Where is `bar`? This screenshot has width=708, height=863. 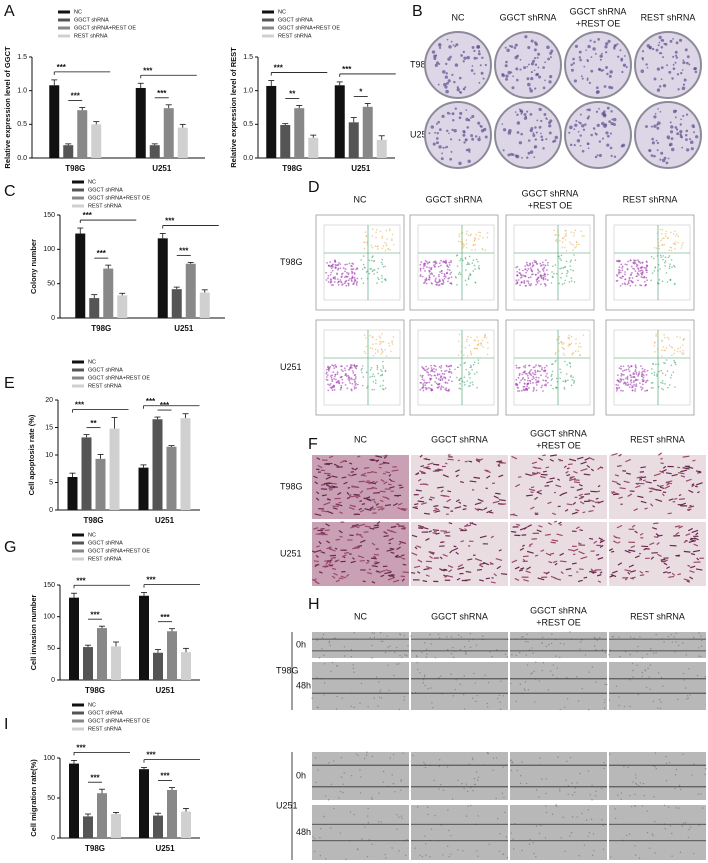
bar is located at coordinates (101, 484).